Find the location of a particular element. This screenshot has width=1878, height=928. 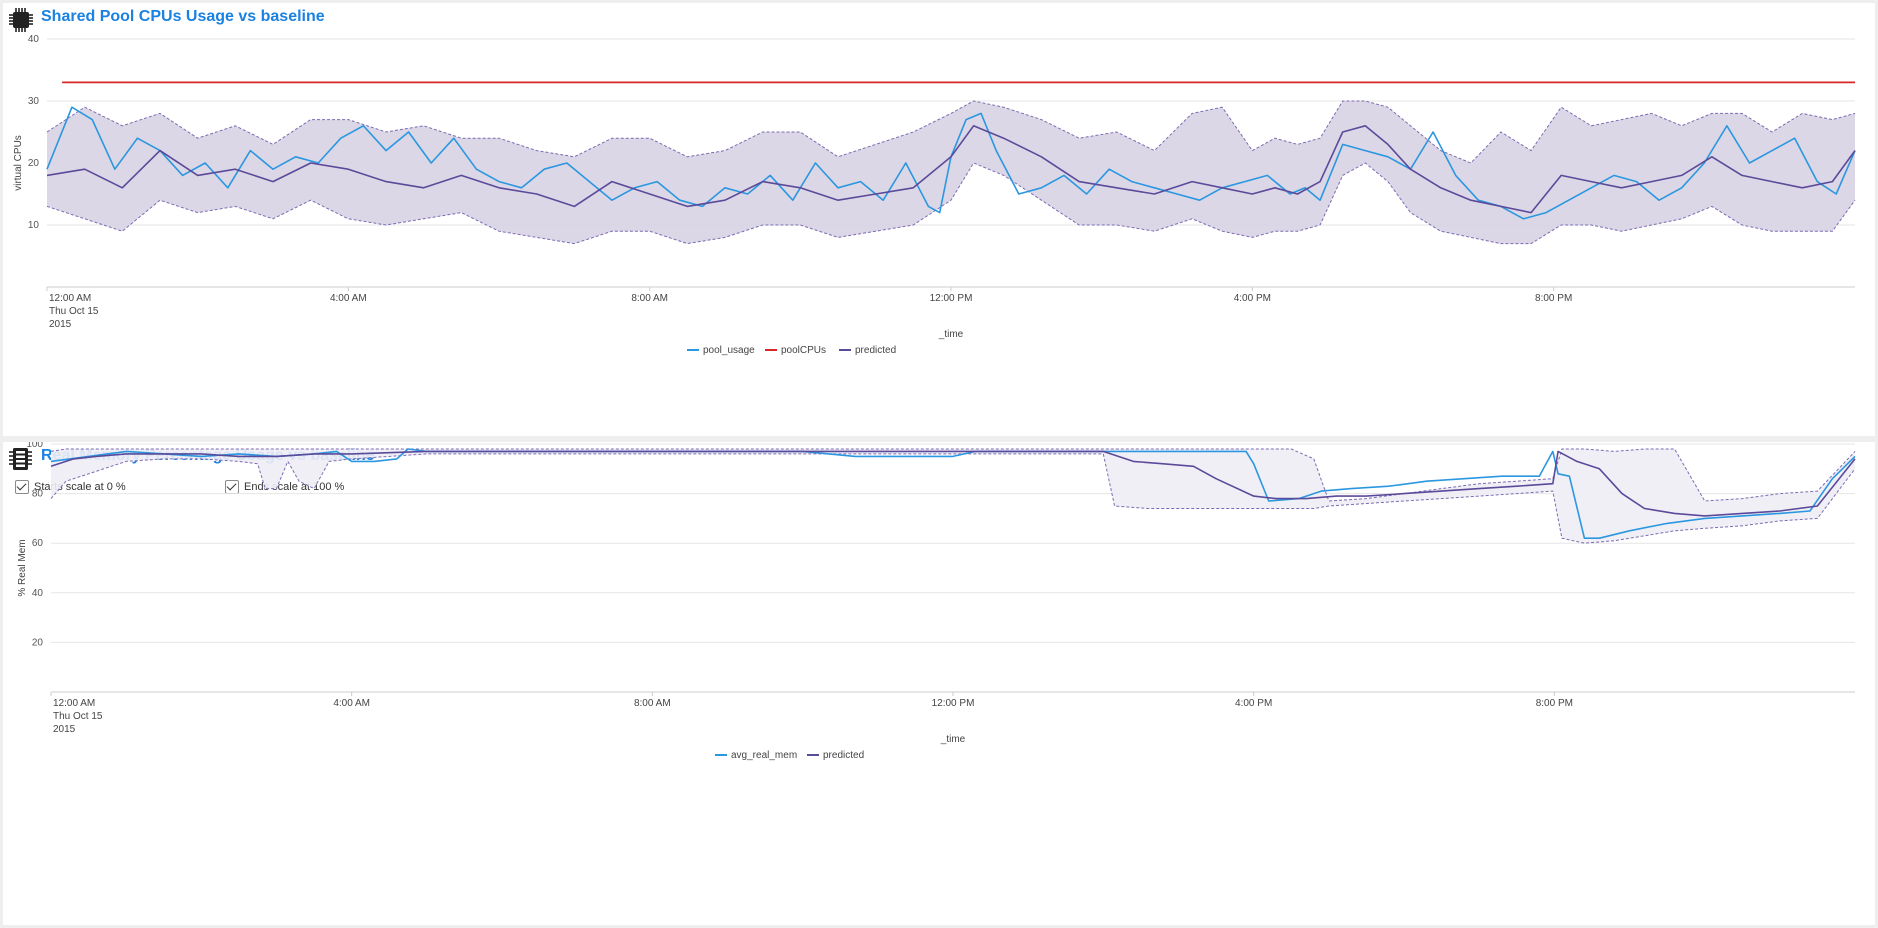

memory-module-icon is located at coordinates (20, 459).